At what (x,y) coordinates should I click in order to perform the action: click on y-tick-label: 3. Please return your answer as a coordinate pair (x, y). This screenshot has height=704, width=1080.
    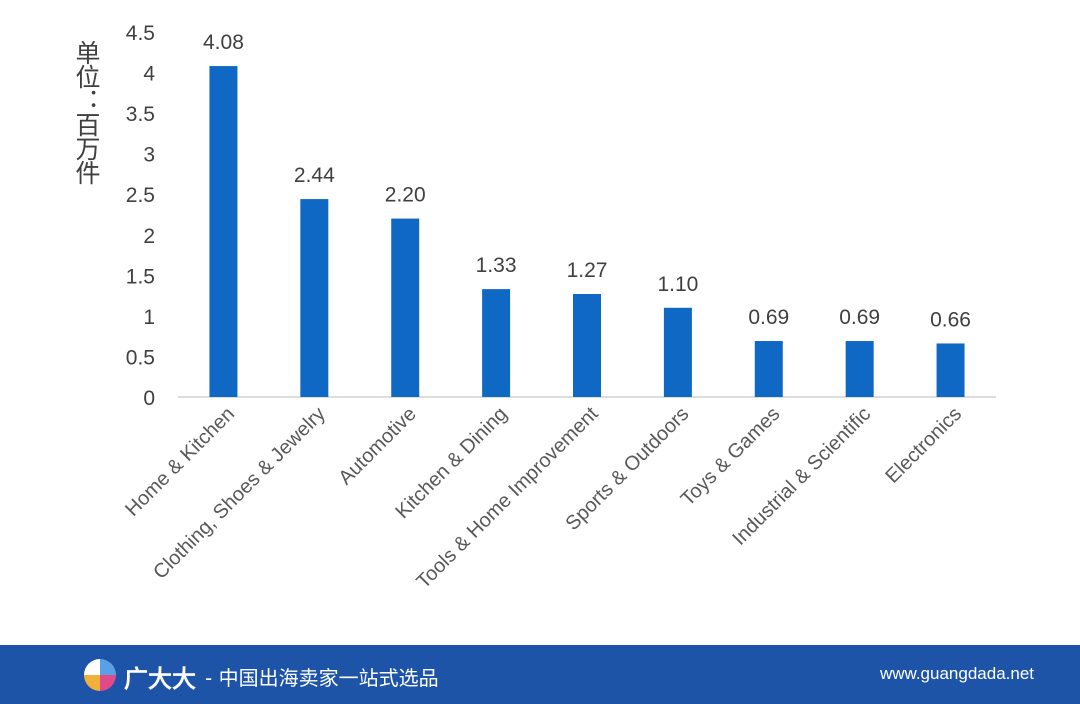
    Looking at the image, I should click on (149, 155).